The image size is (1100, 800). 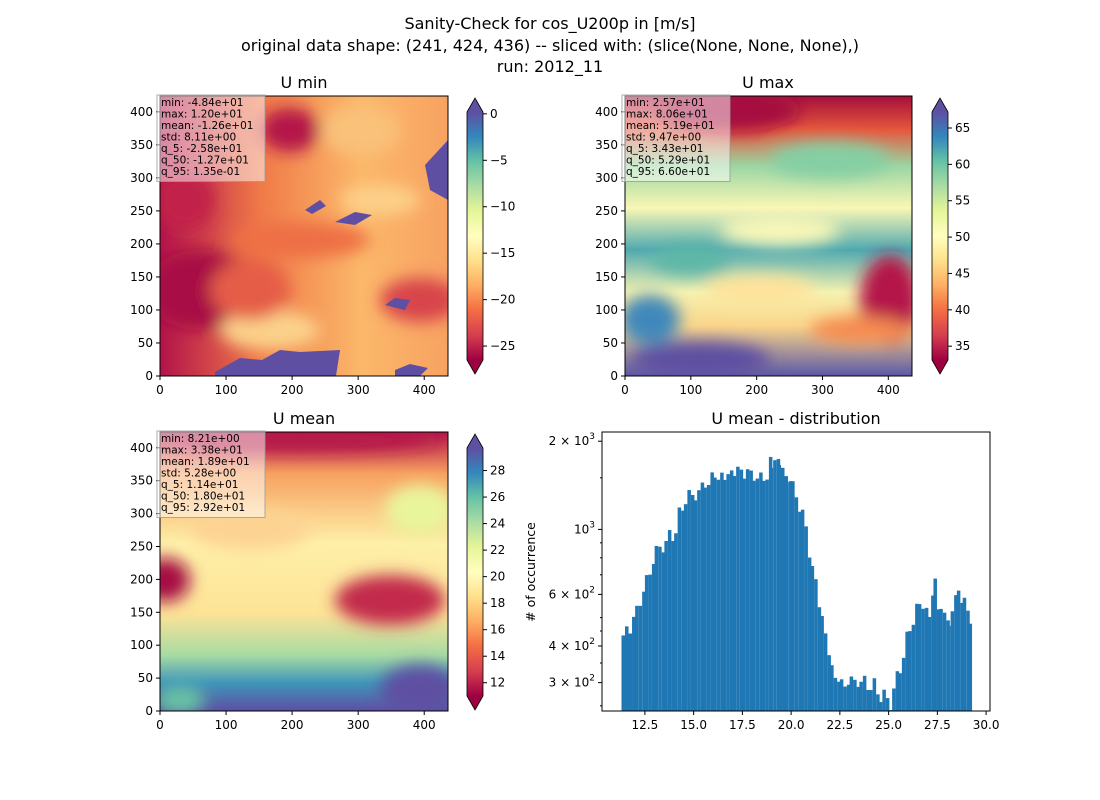 I want to click on colorbar-tick-label: 50, so click(x=962, y=237).